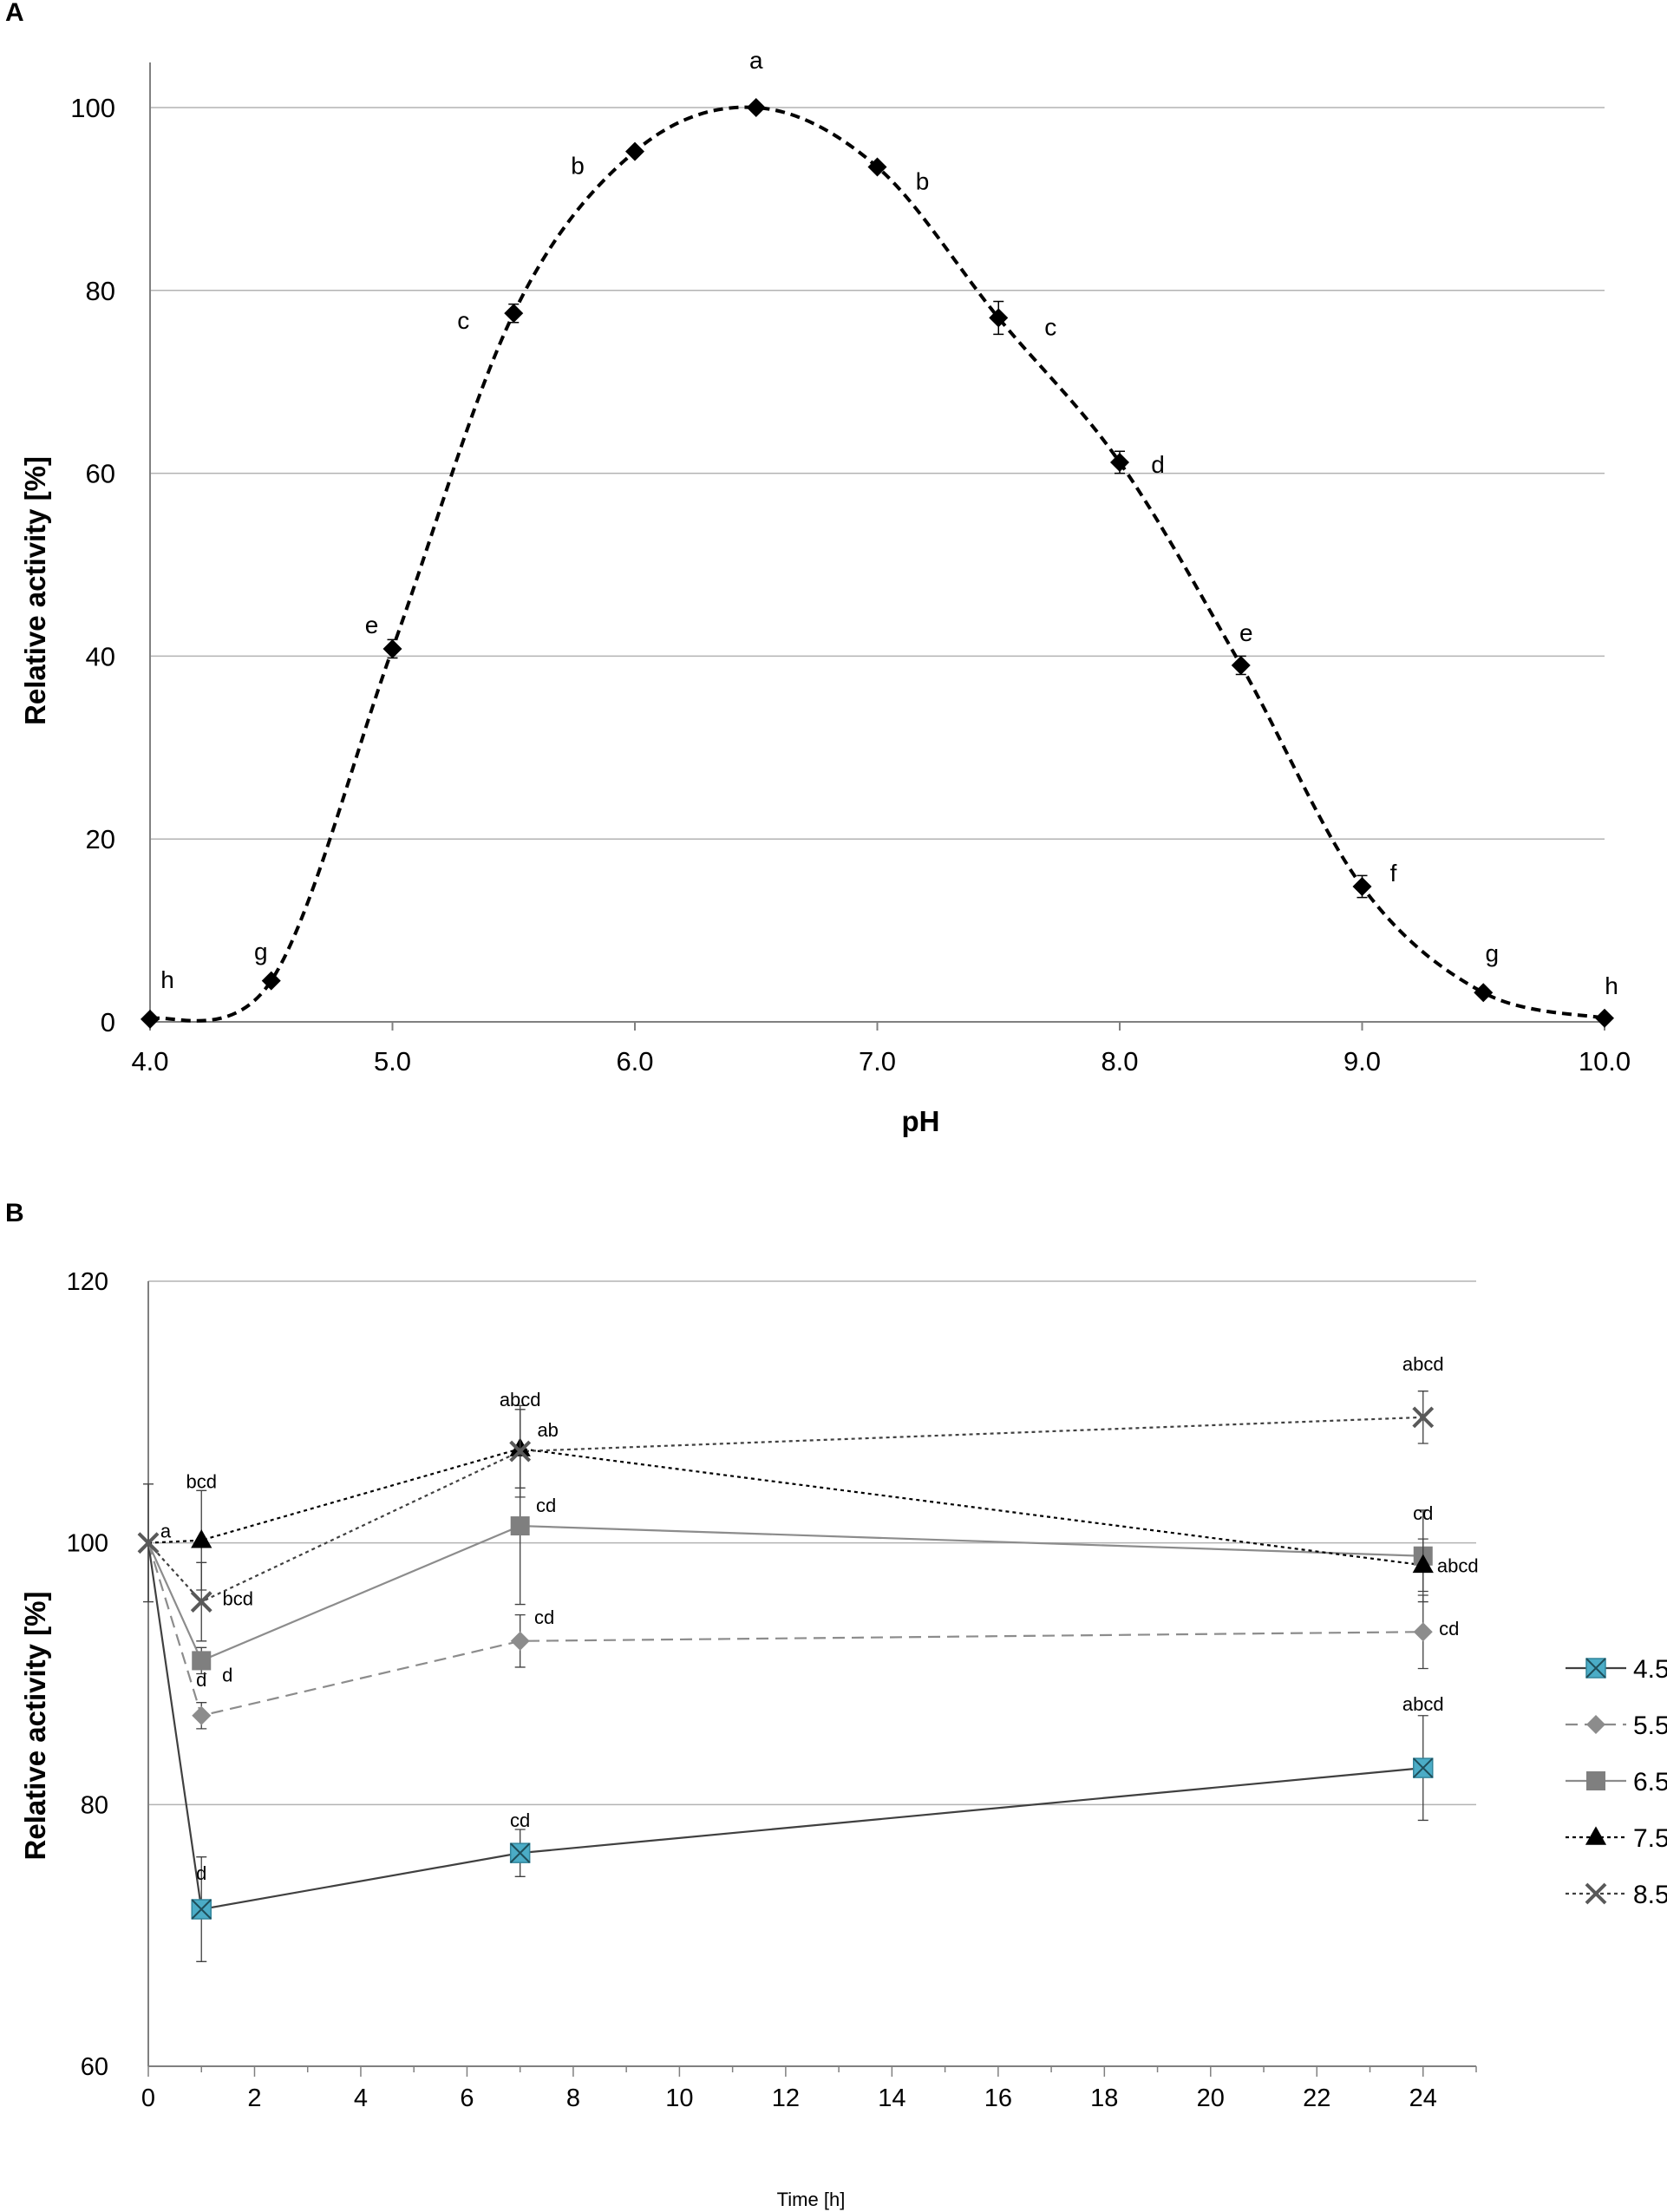 This screenshot has width=1667, height=2212. I want to click on sig-label-a: a, so click(756, 61).